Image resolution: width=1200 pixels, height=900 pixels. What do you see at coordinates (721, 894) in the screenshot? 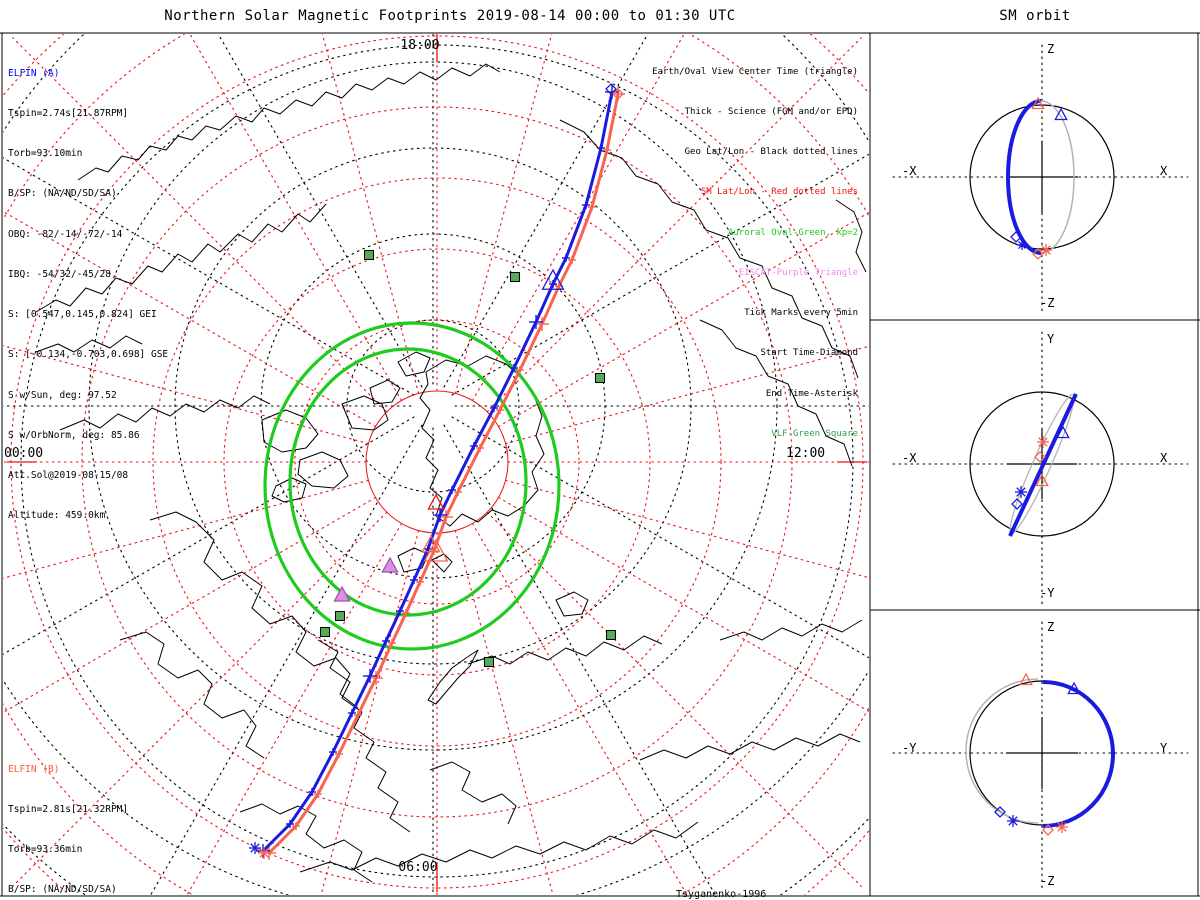
I see `model-name: Tsyganenko-1996` at bounding box center [721, 894].